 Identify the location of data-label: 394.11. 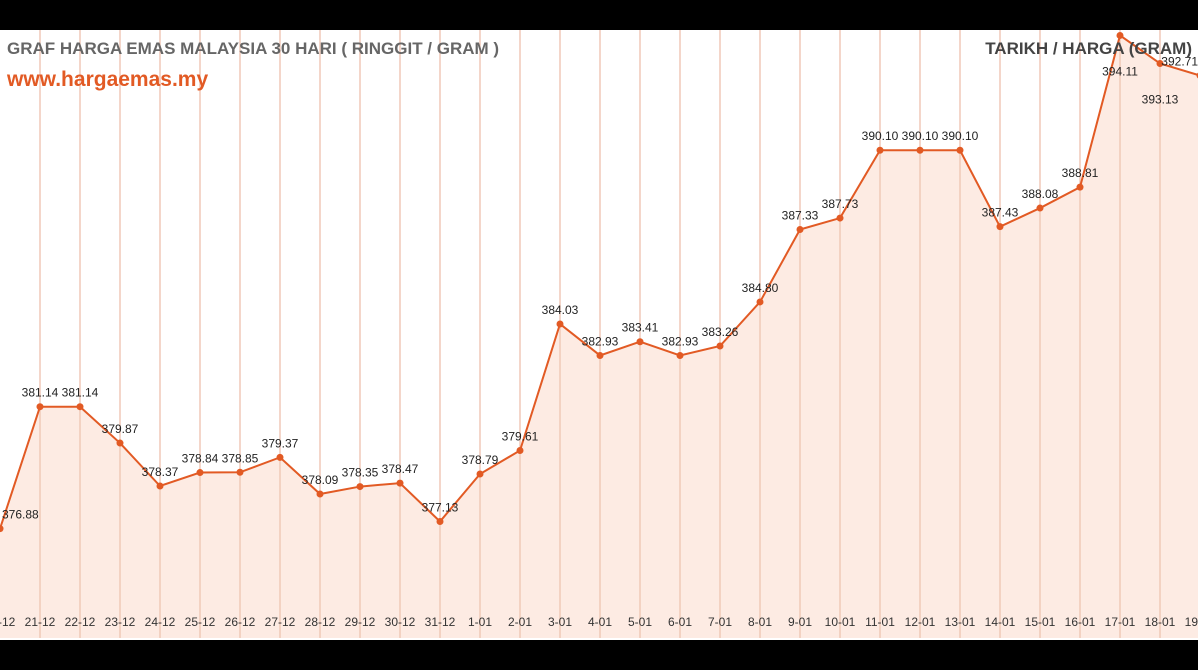
(1120, 71).